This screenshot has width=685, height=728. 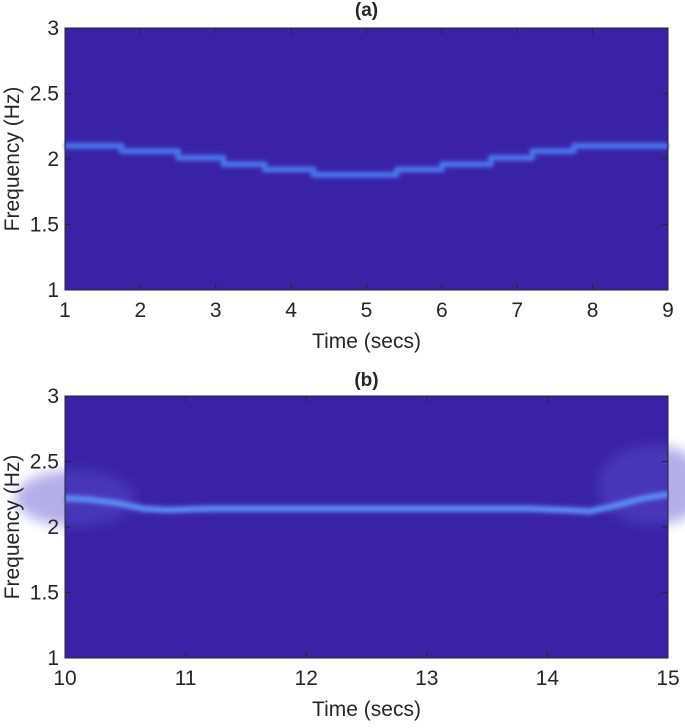 What do you see at coordinates (366, 709) in the screenshot?
I see `x-axis-label-b: Time (secs)` at bounding box center [366, 709].